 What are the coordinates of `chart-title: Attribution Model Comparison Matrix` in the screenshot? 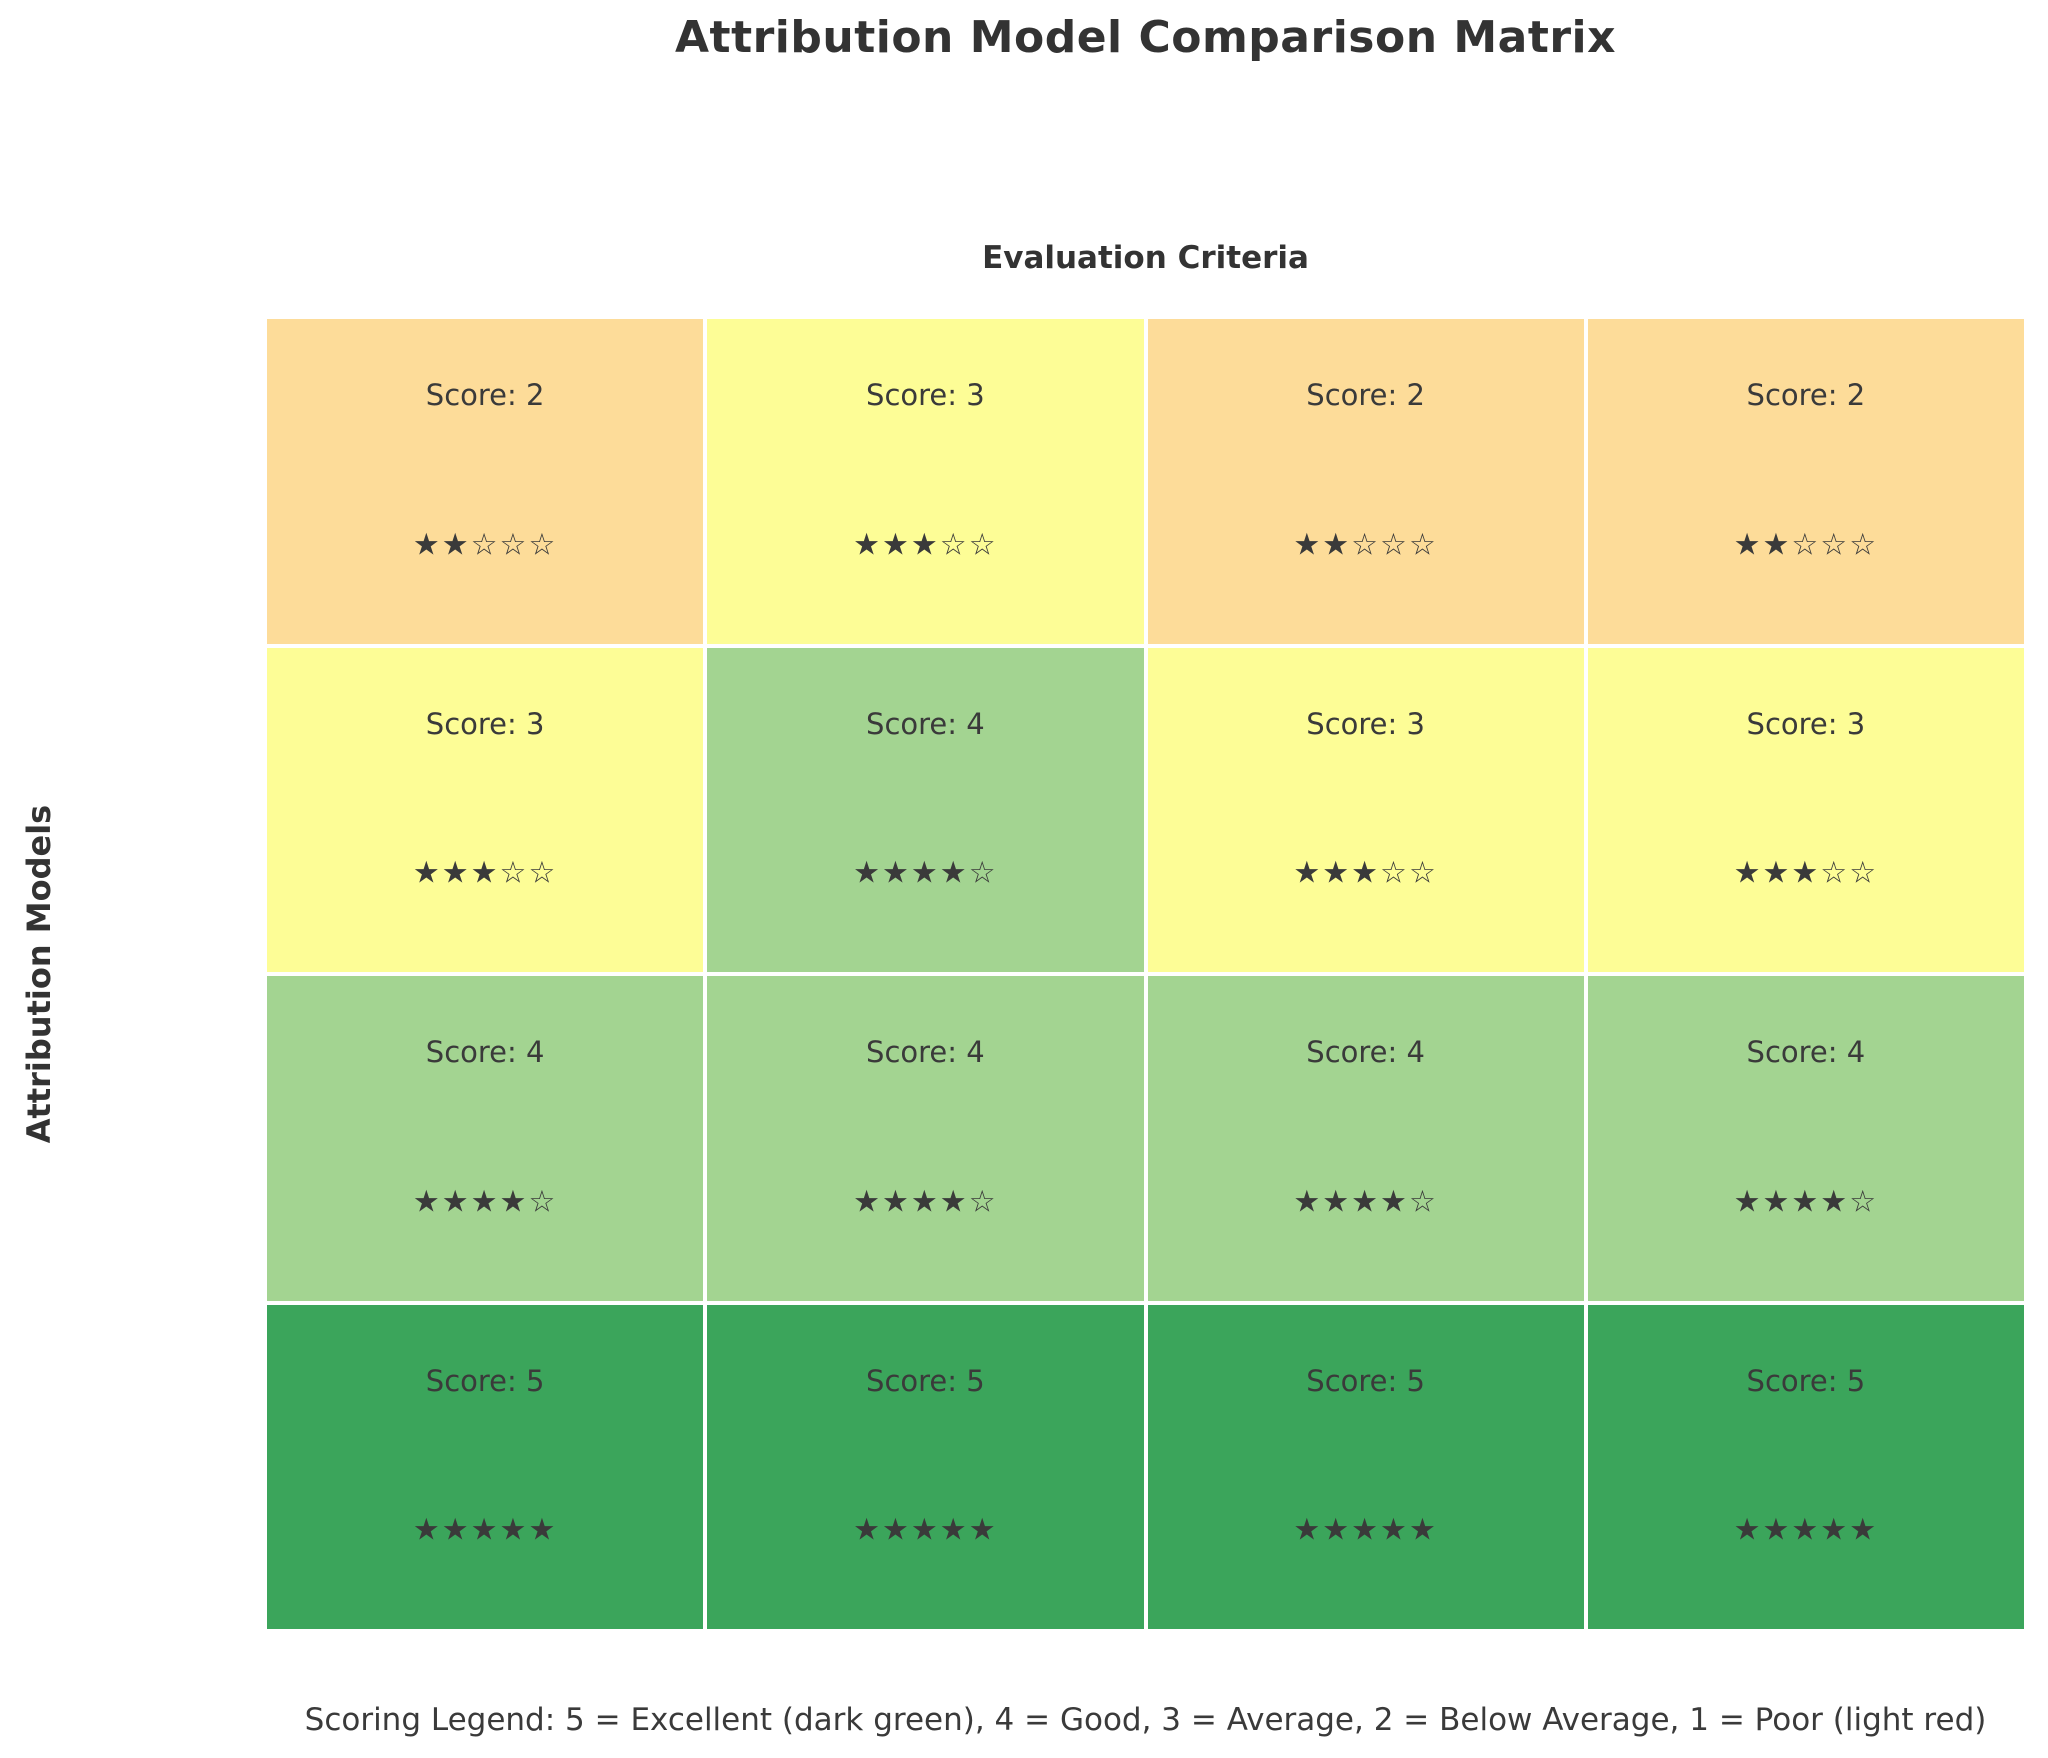 It's located at (1145, 37).